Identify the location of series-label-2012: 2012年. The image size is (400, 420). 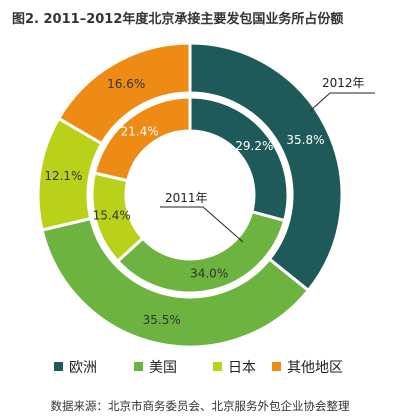
(343, 83).